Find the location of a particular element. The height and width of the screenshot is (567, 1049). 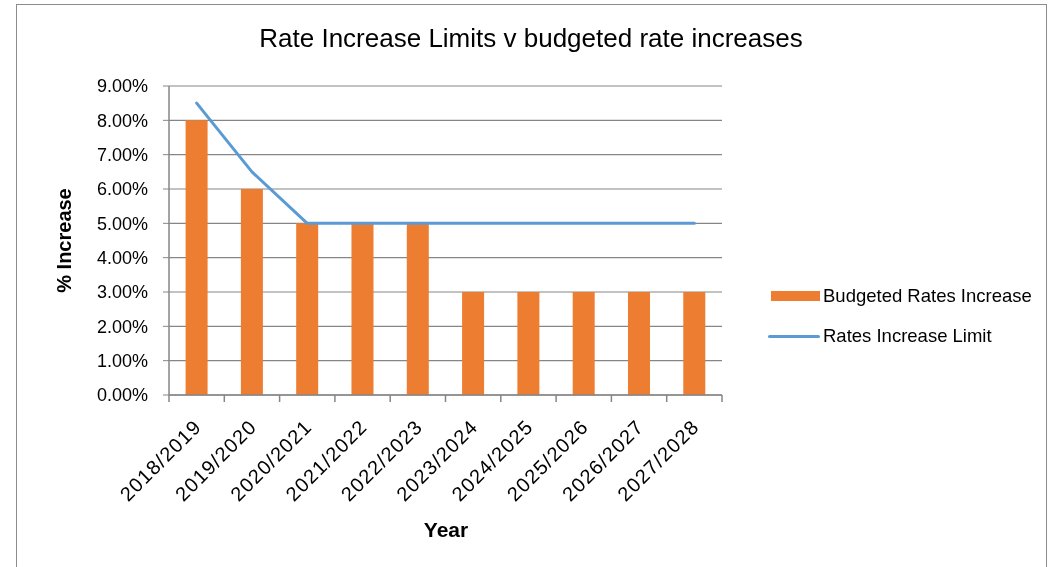

chart-title: Rate Increase Limits v budgeted rate increases is located at coordinates (531, 38).